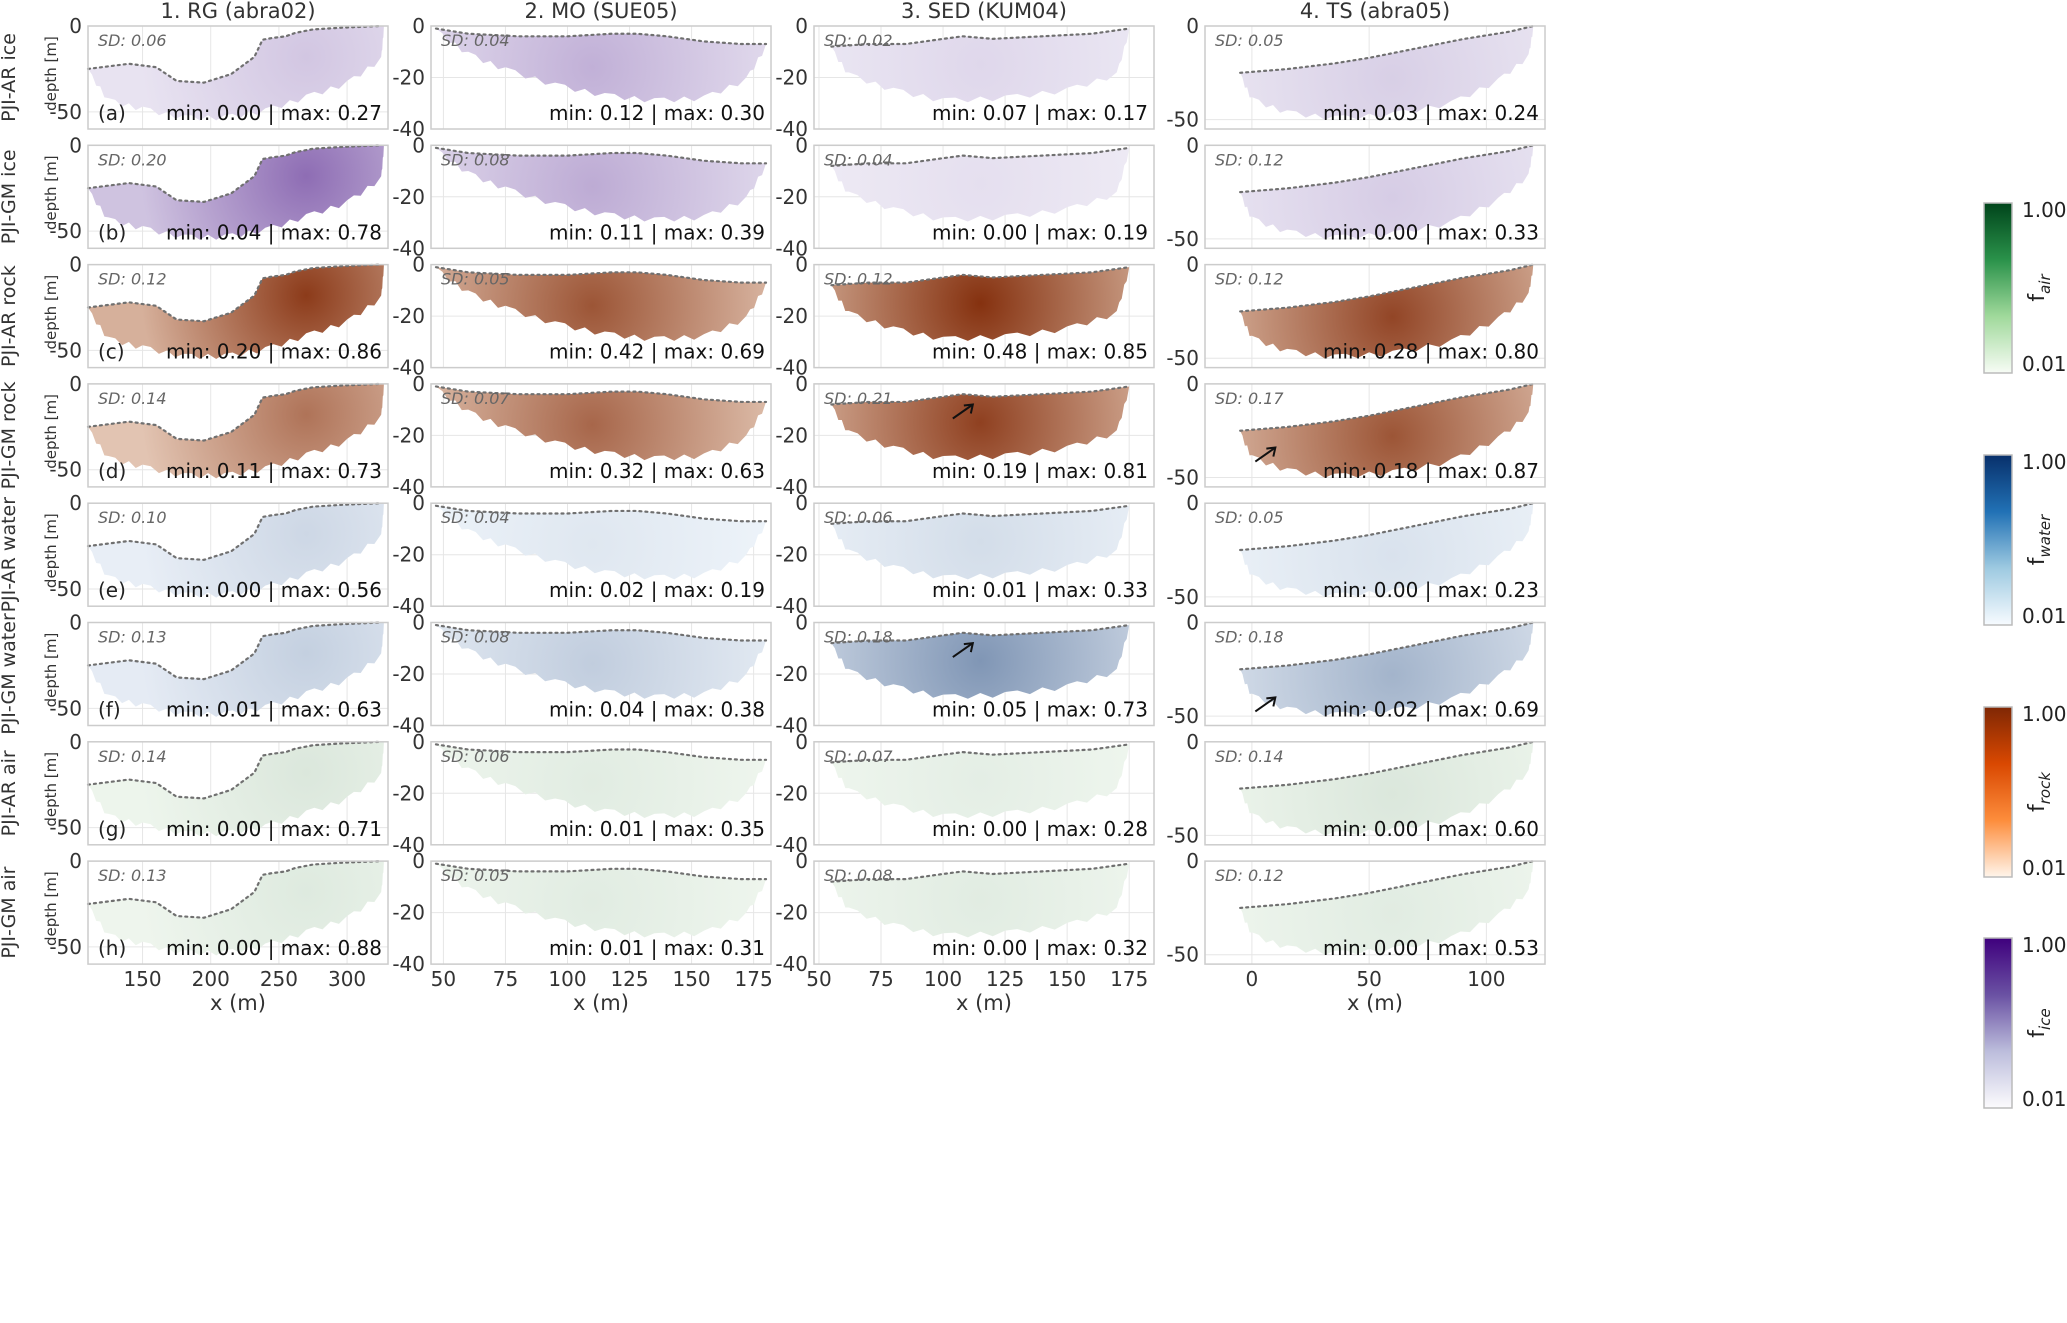 This screenshot has height=1323, width=2067. I want to click on sd-label: SD: 0.12, so click(858, 279).